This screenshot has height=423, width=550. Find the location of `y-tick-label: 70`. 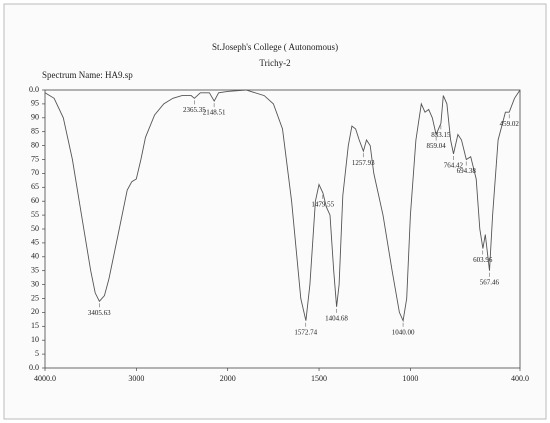

y-tick-label: 70 is located at coordinates (35, 172).